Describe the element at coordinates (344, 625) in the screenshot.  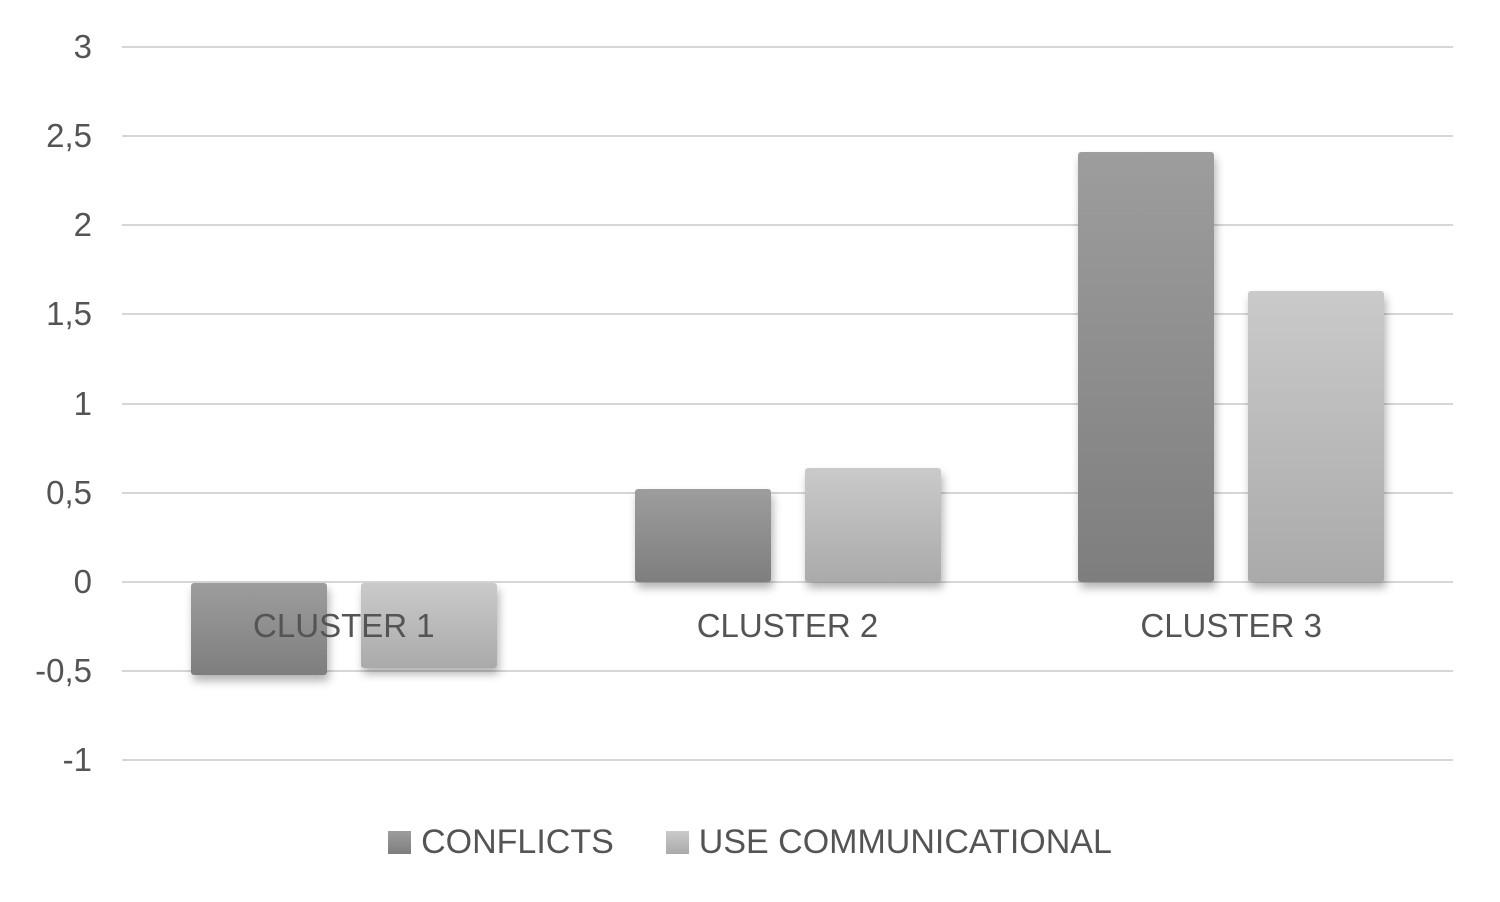
I see `x-axis-category-label: CLUSTER 1` at that location.